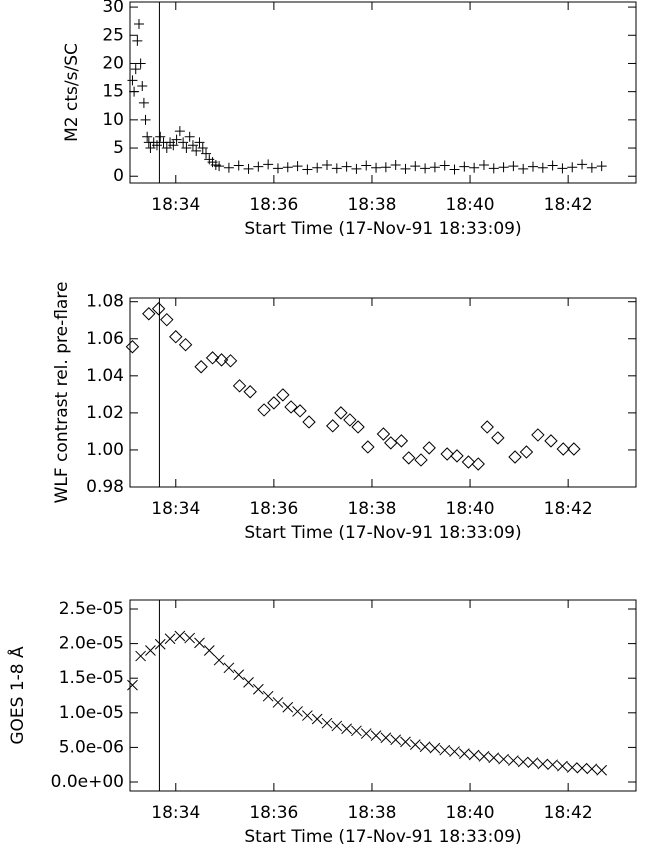 This screenshot has height=850, width=652. Describe the element at coordinates (382, 837) in the screenshot. I see `x-axis-title: Start Time (17-Nov-91 18:33:09)` at that location.